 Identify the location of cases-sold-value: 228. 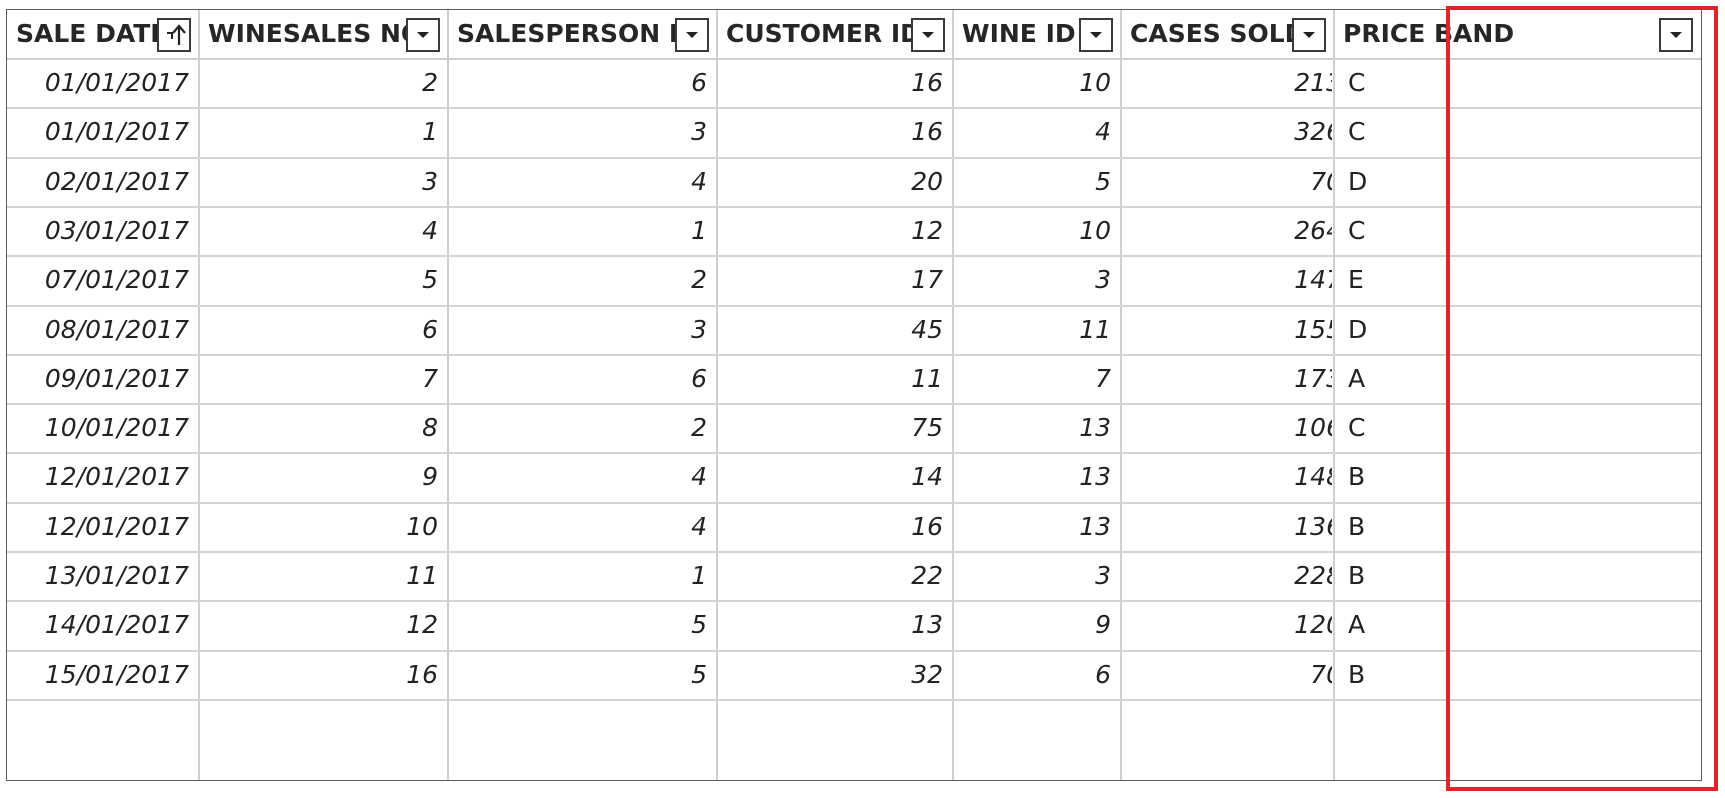
(1313, 575).